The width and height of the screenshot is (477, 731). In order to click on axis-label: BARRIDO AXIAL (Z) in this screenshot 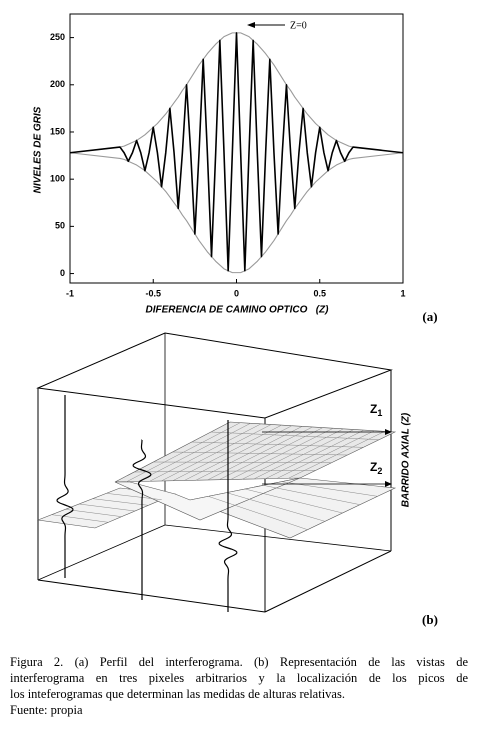, I will do `click(406, 459)`.